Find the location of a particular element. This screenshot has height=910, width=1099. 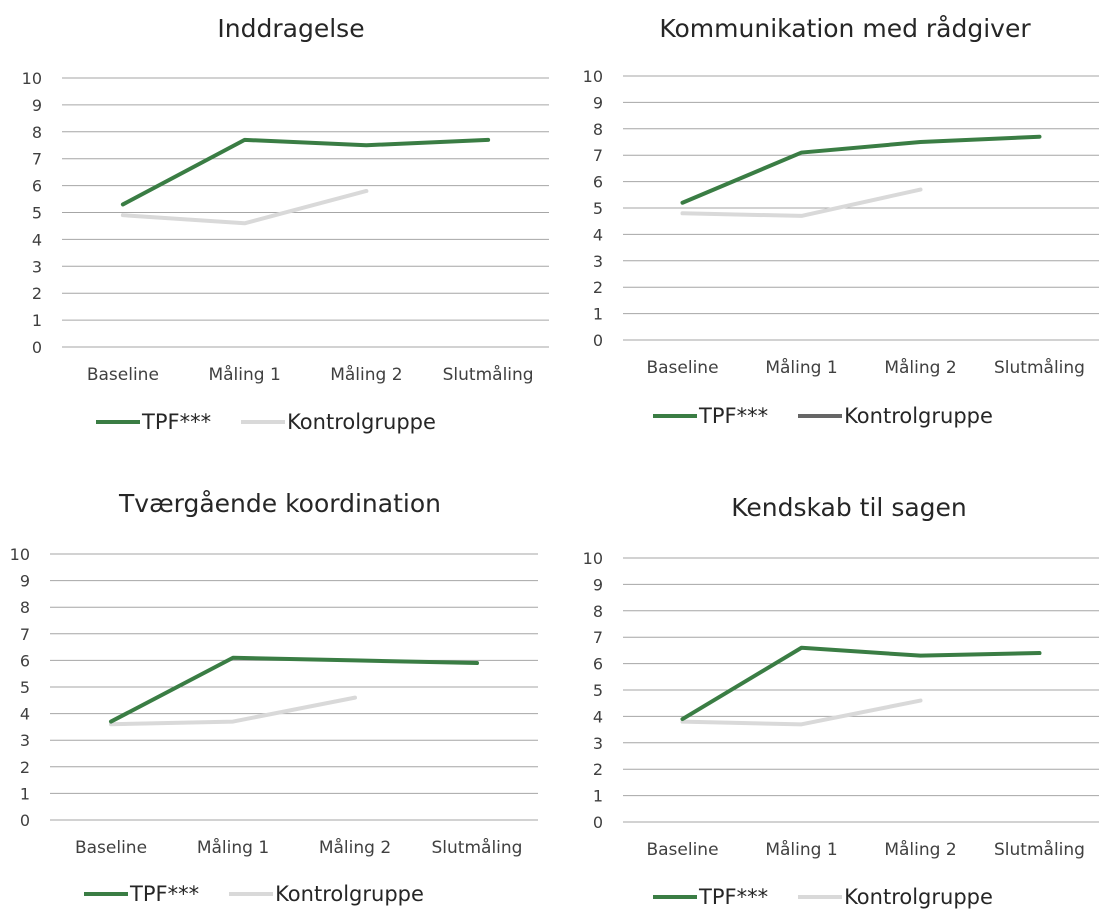

chart-title: Kommunikation med rådgiver is located at coordinates (845, 28).